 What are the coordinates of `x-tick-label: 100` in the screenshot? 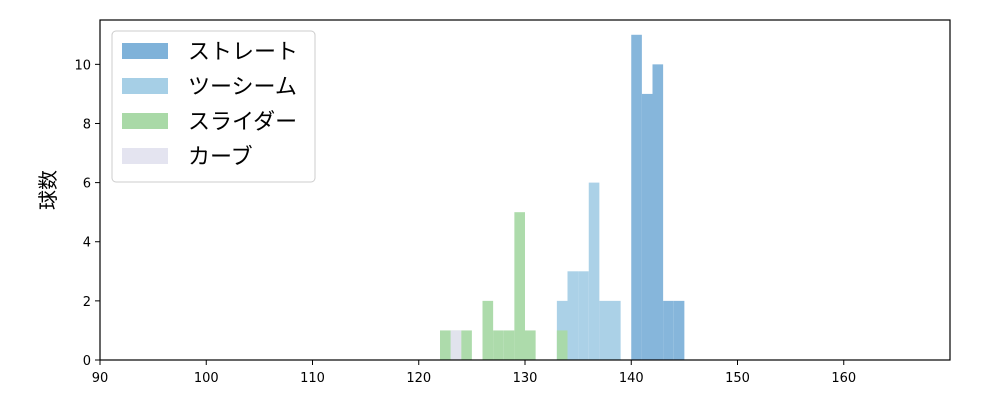 It's located at (206, 378).